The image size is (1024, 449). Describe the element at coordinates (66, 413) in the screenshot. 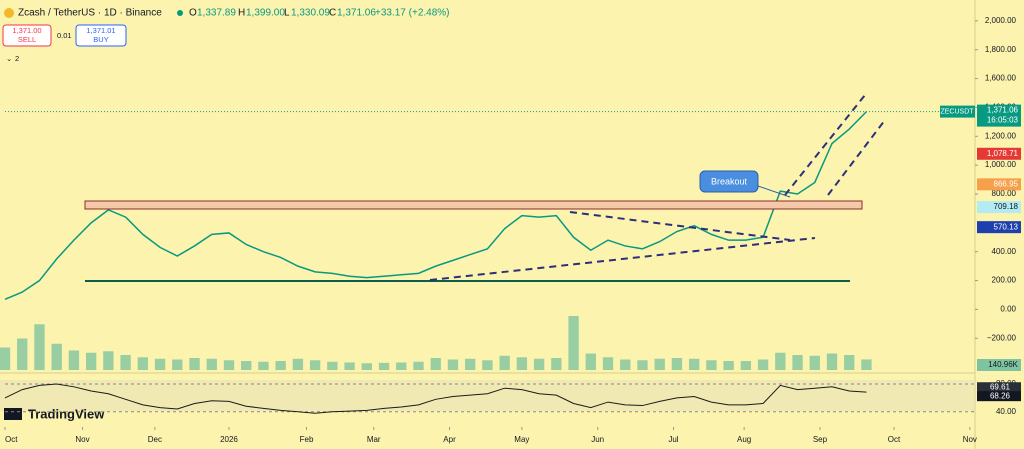

I see `brand: TradingView` at that location.